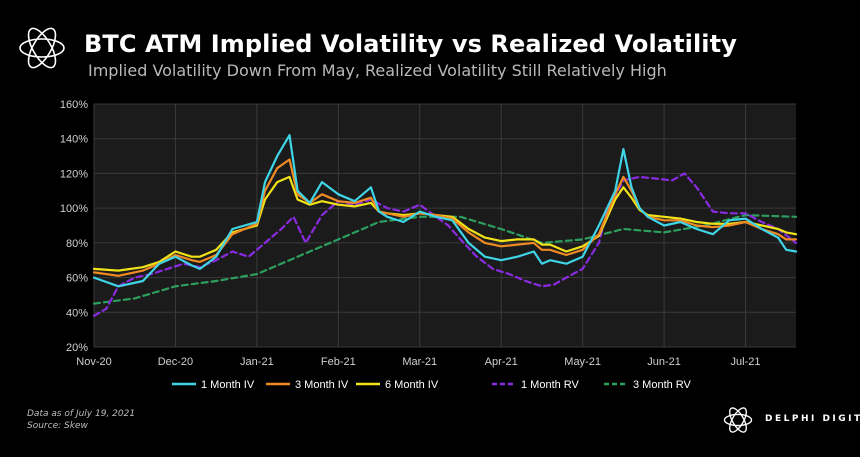 This screenshot has height=457, width=860. Describe the element at coordinates (228, 385) in the screenshot. I see `legend-label: 1 Month IV` at that location.